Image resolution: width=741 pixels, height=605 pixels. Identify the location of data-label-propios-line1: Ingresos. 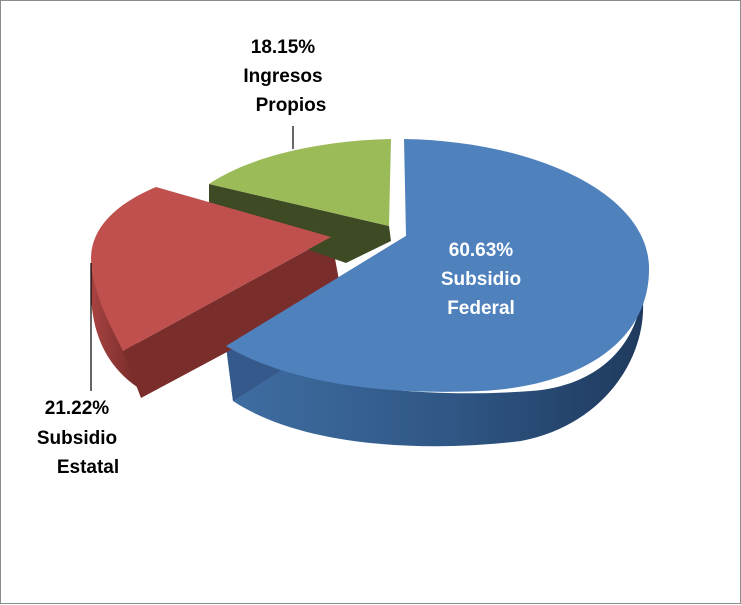
(282, 76).